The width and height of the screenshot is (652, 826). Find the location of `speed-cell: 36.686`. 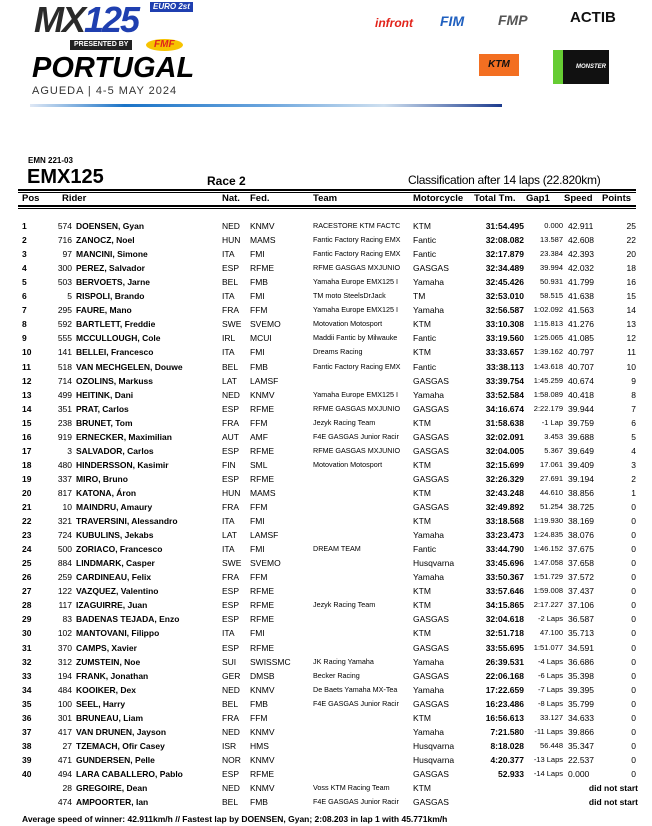

speed-cell: 36.686 is located at coordinates (581, 661).